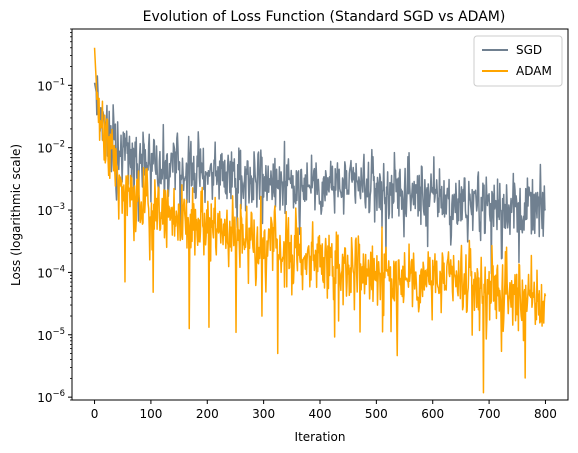 This screenshot has width=578, height=453. I want to click on x-tick-label: 400, so click(320, 414).